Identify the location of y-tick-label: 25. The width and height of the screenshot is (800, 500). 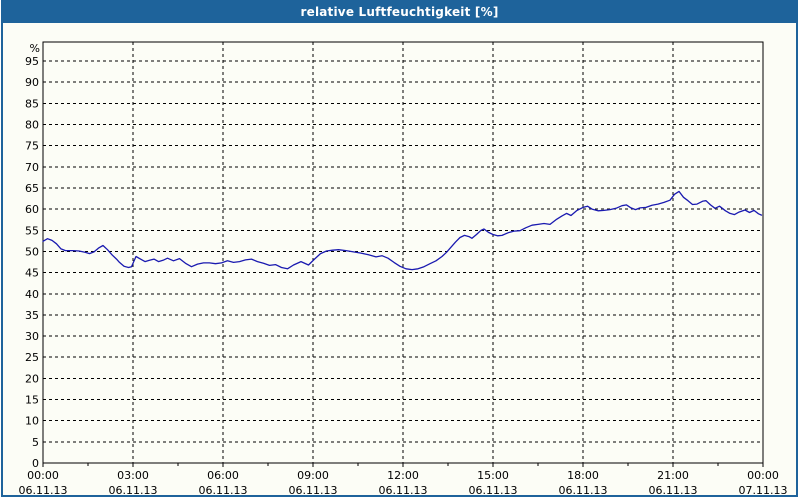
(32, 357).